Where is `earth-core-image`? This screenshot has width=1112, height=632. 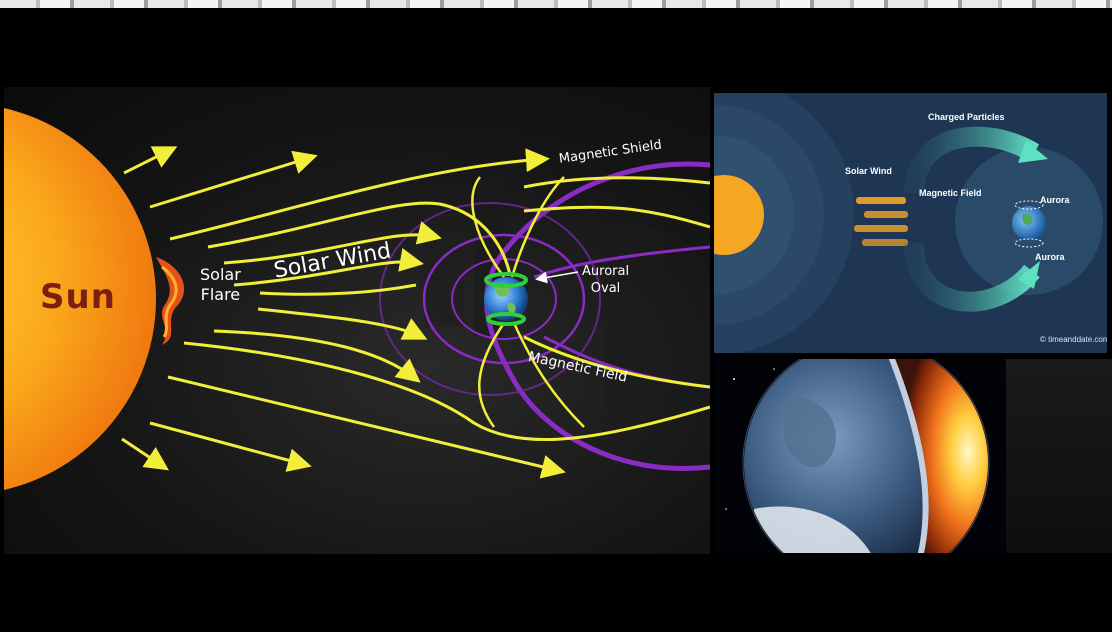 earth-core-image is located at coordinates (910, 456).